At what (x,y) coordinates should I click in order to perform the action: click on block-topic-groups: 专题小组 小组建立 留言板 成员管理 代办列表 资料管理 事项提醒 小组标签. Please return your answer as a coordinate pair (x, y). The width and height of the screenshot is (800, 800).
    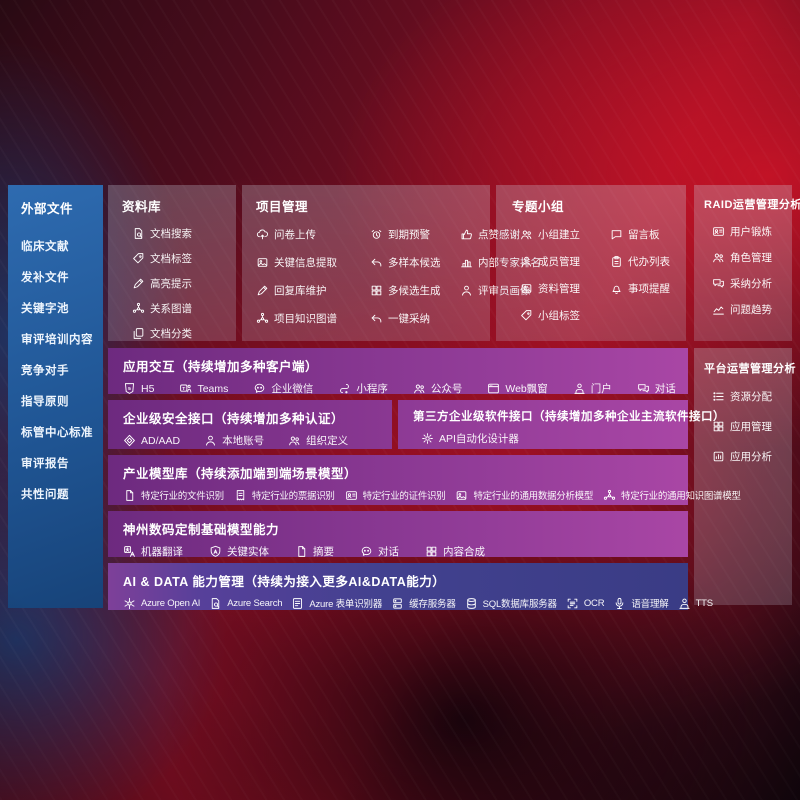
    Looking at the image, I should click on (591, 263).